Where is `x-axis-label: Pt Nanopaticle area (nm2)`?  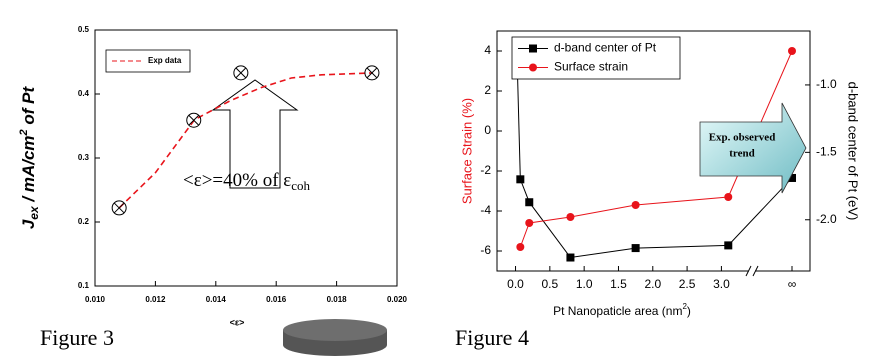 x-axis-label: Pt Nanopaticle area (nm2) is located at coordinates (622, 310).